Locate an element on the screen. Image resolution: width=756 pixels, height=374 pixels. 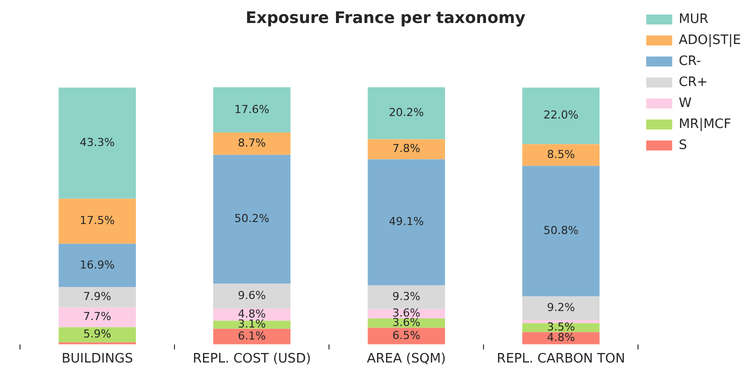
data-label: 9.2% is located at coordinates (560, 307).